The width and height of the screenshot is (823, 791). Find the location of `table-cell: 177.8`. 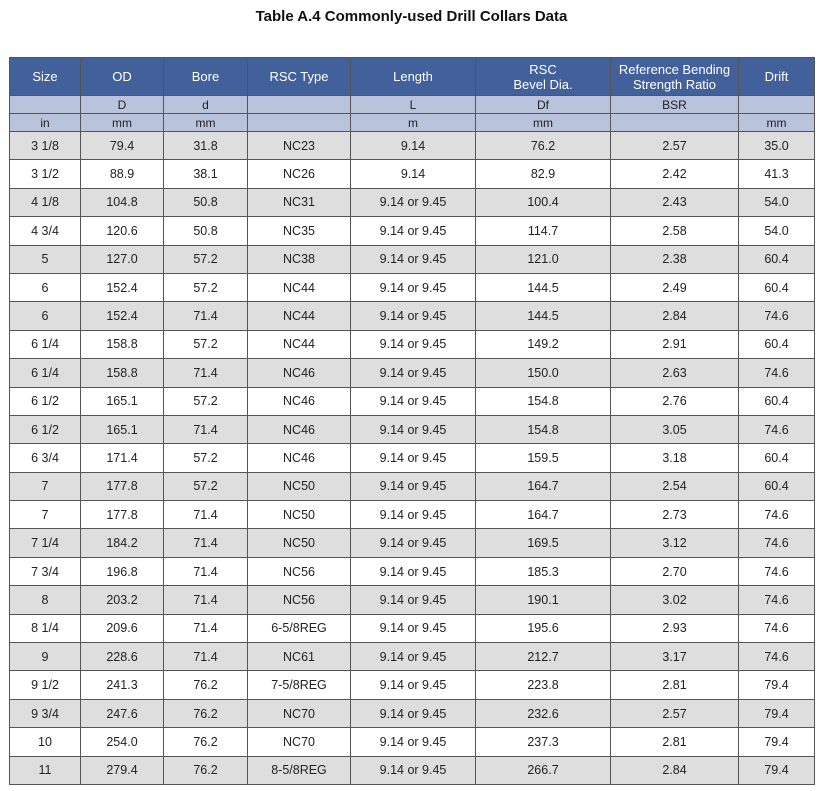

table-cell: 177.8 is located at coordinates (122, 486).